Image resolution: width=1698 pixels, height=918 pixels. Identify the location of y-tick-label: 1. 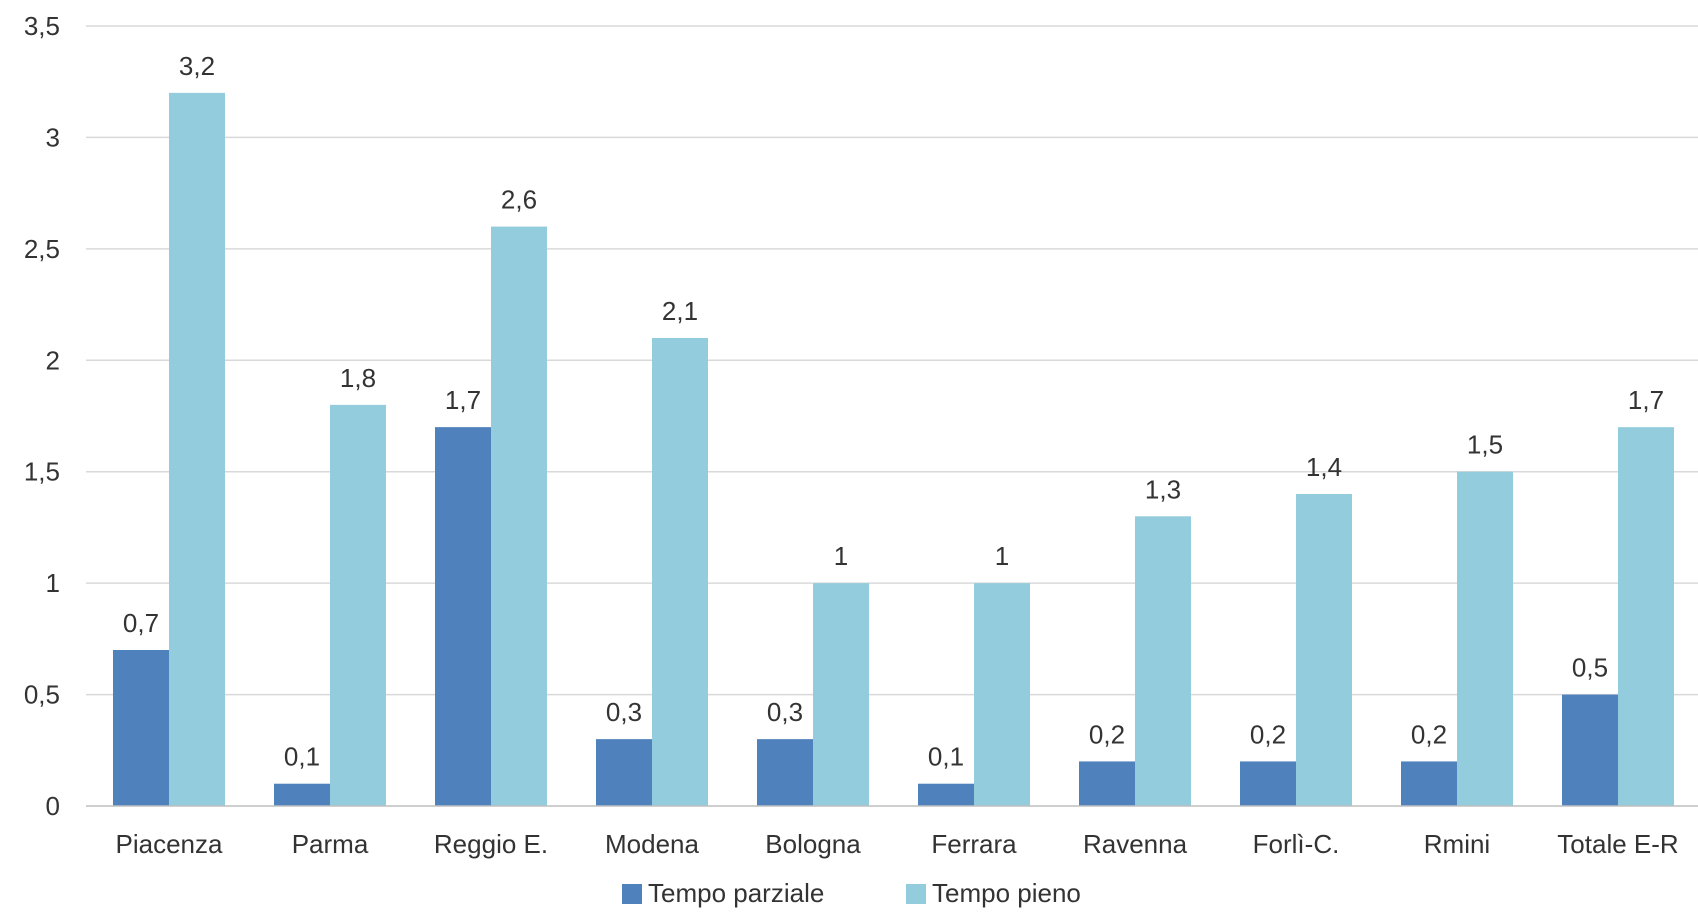
(53, 583).